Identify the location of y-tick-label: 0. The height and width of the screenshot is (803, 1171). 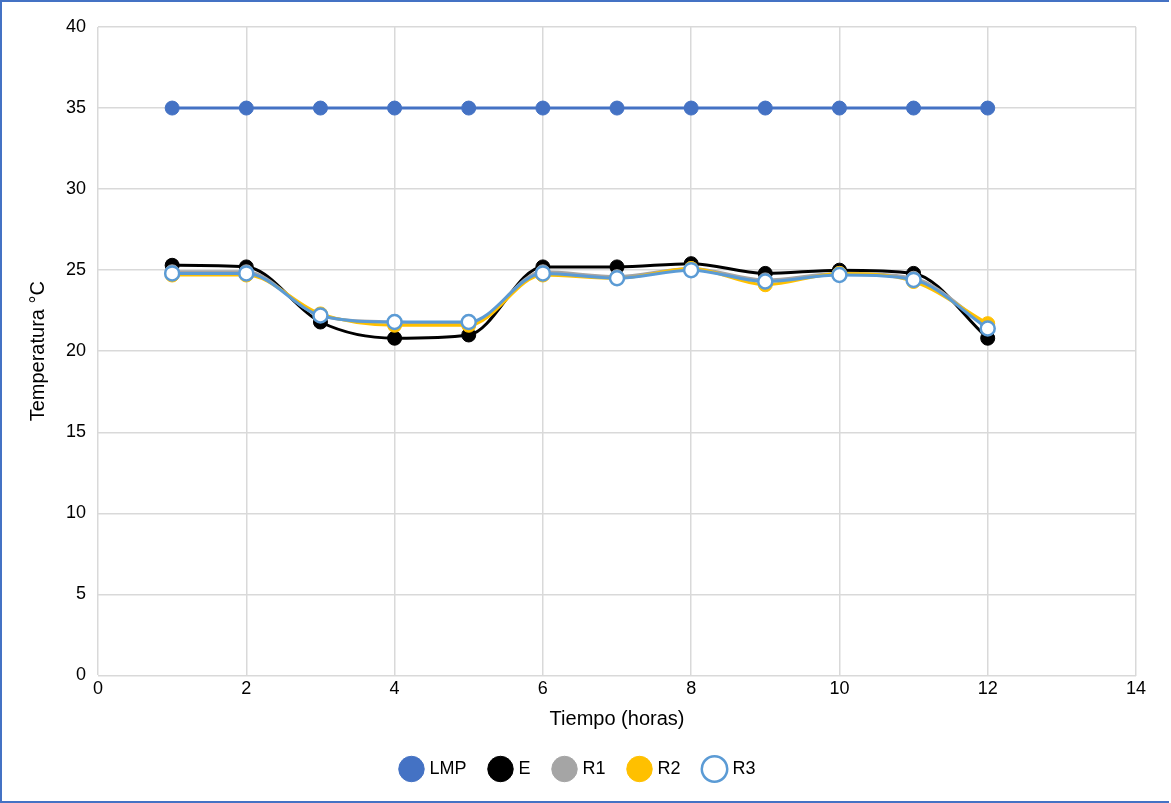
(81, 674).